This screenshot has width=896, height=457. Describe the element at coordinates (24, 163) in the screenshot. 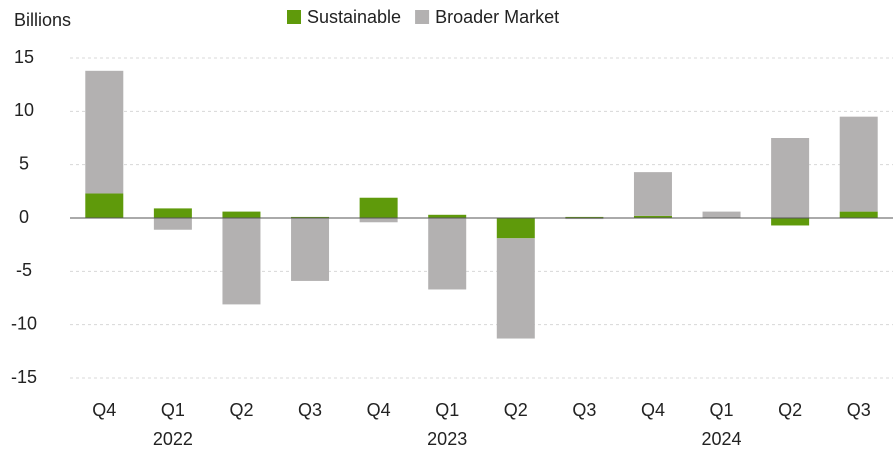

I see `y-tick-label: 5` at that location.